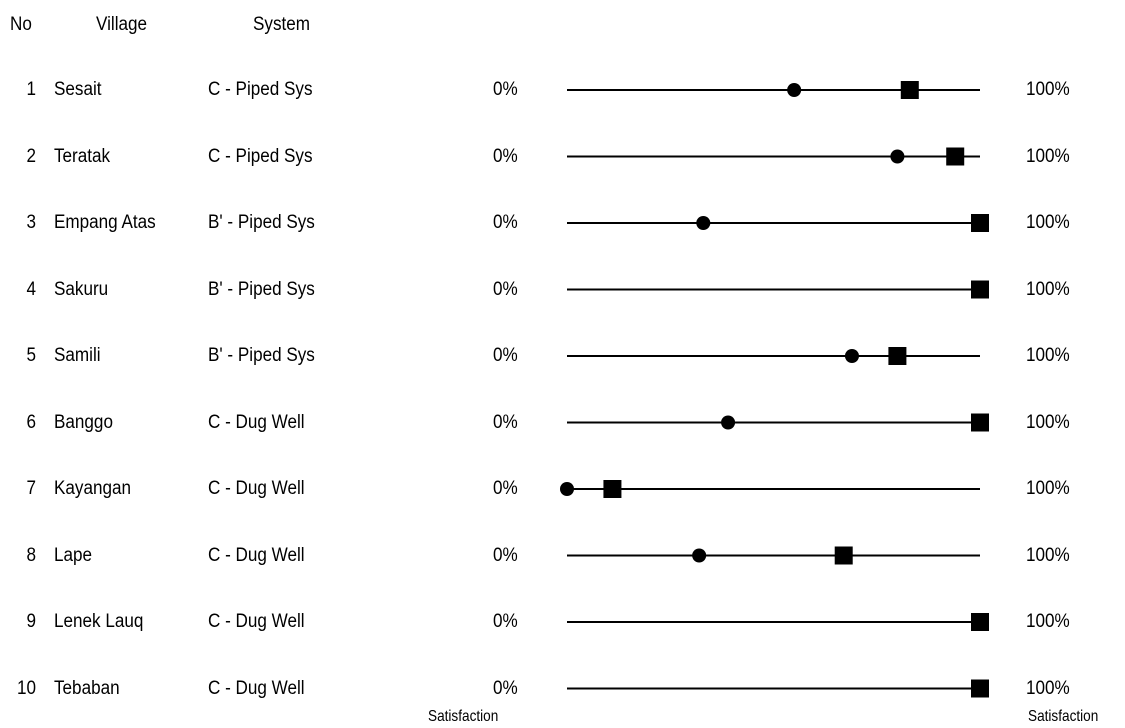 Image resolution: width=1125 pixels, height=728 pixels. Describe the element at coordinates (562, 689) in the screenshot. I see `table-row: 10 Tebaban C - Dug Well 0% 100%` at that location.